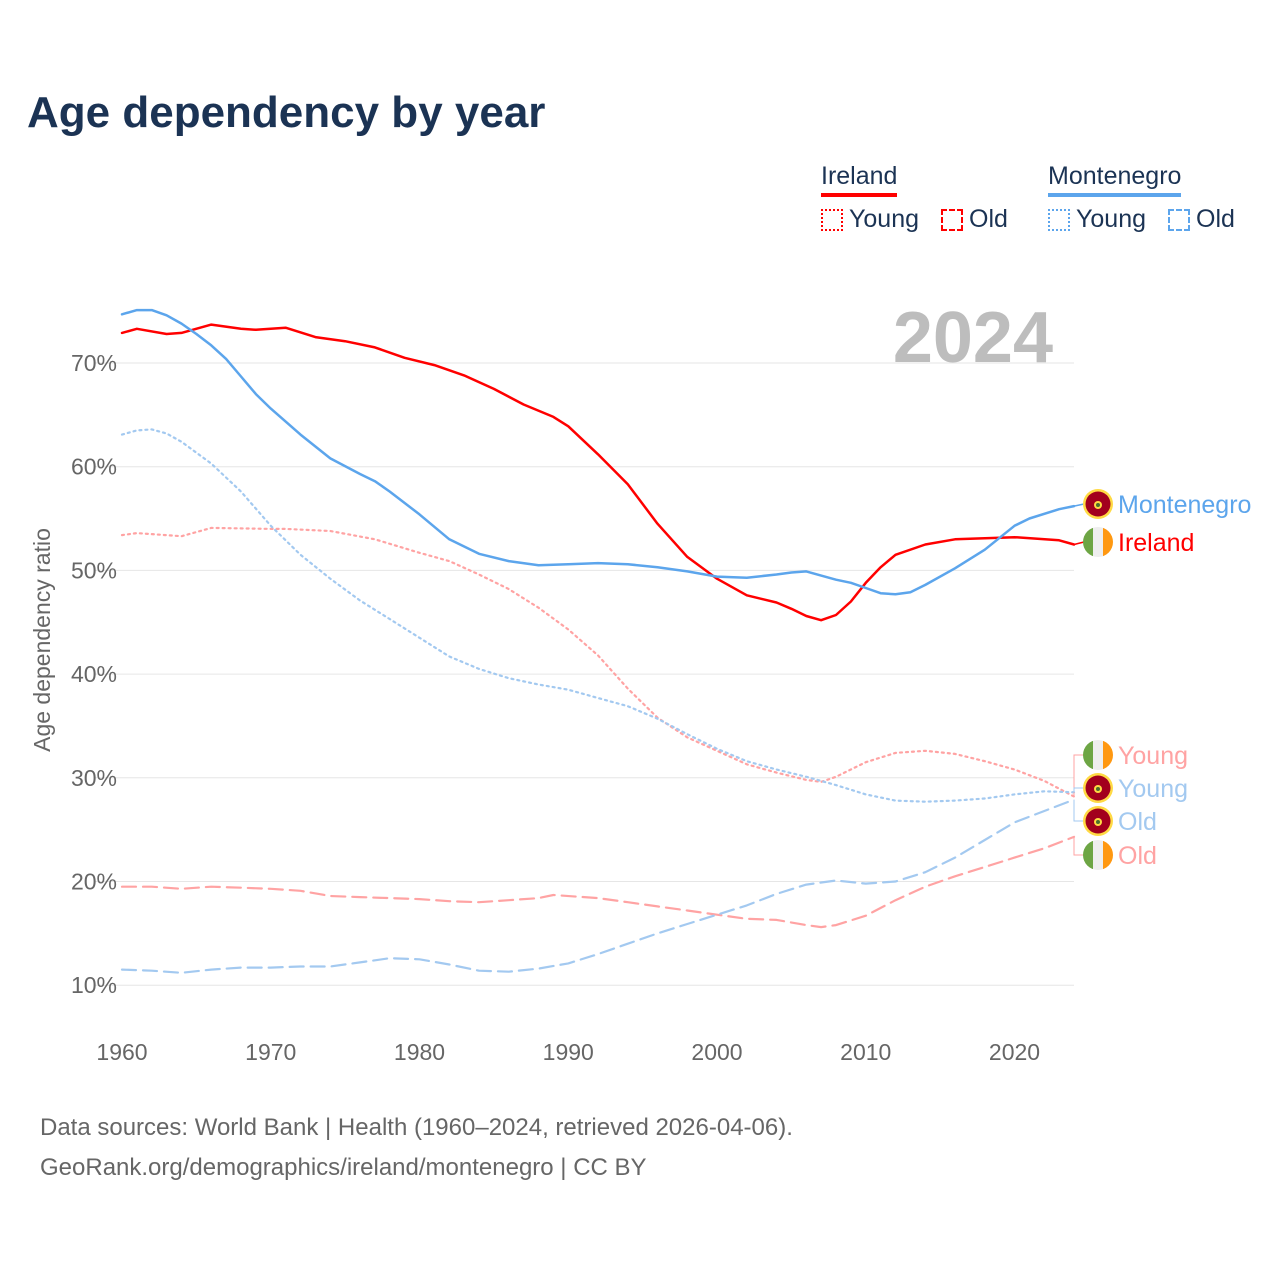  Describe the element at coordinates (94, 985) in the screenshot. I see `y-tick-label: 10%` at that location.